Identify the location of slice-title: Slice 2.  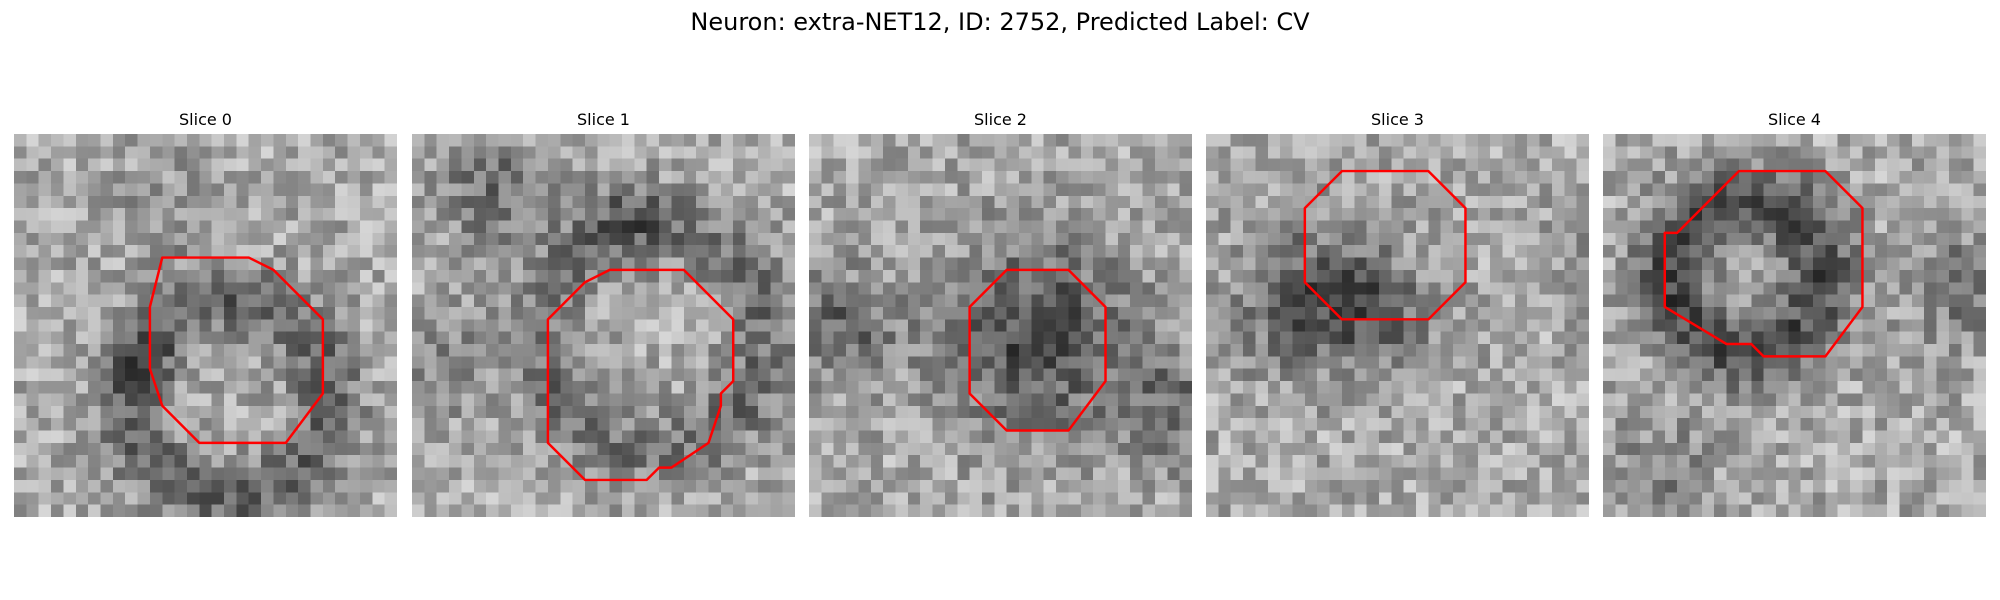
(1000, 119).